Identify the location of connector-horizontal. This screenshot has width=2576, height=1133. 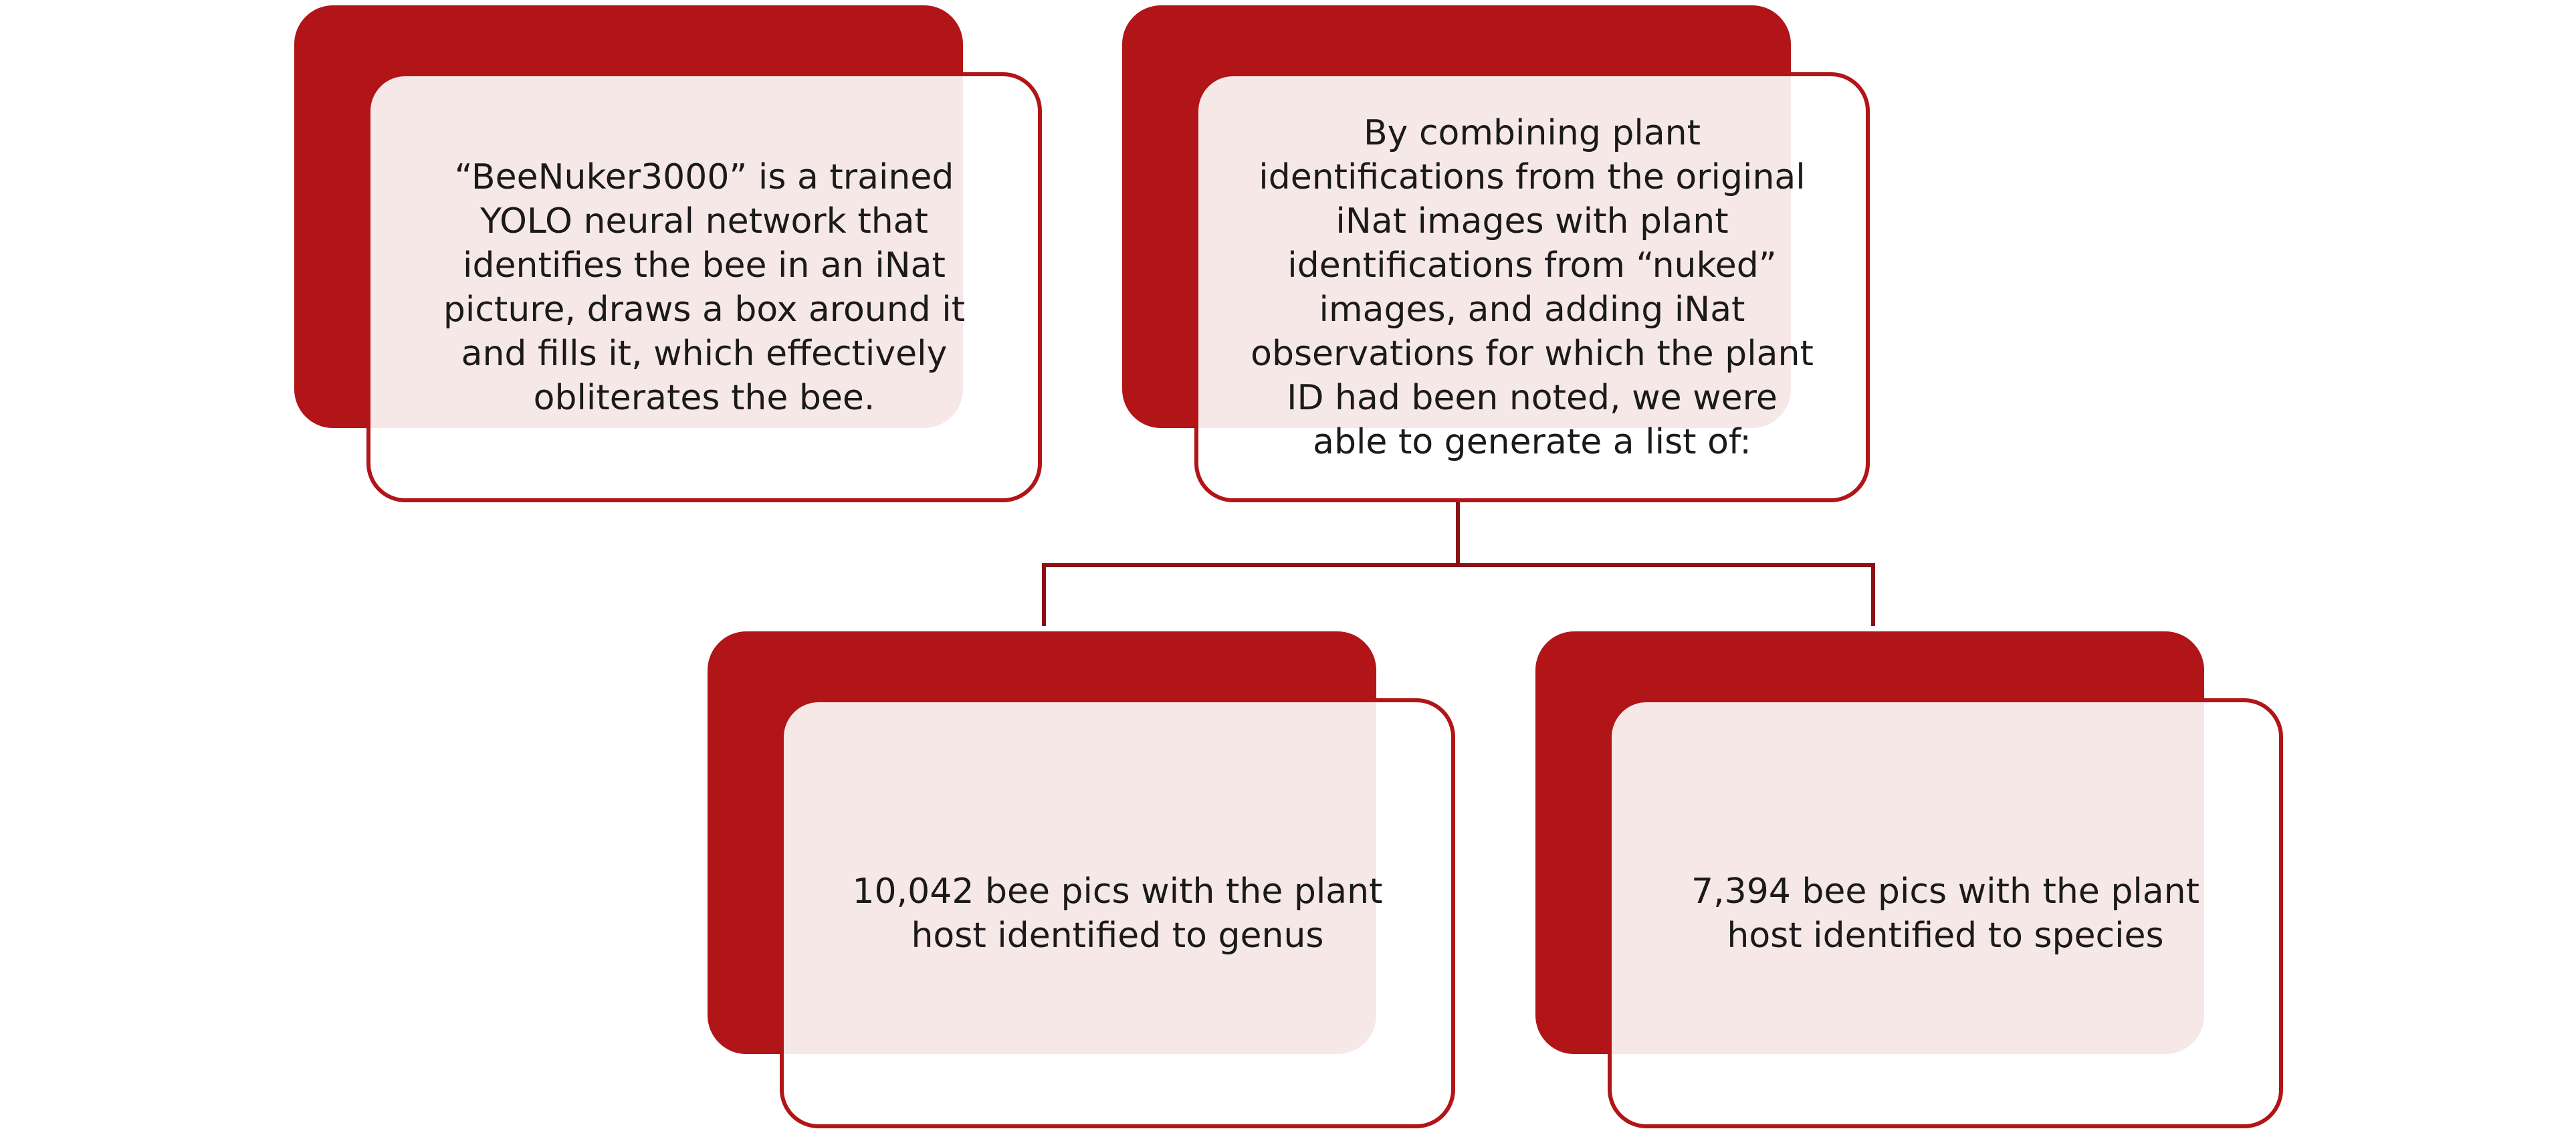
(1458, 565).